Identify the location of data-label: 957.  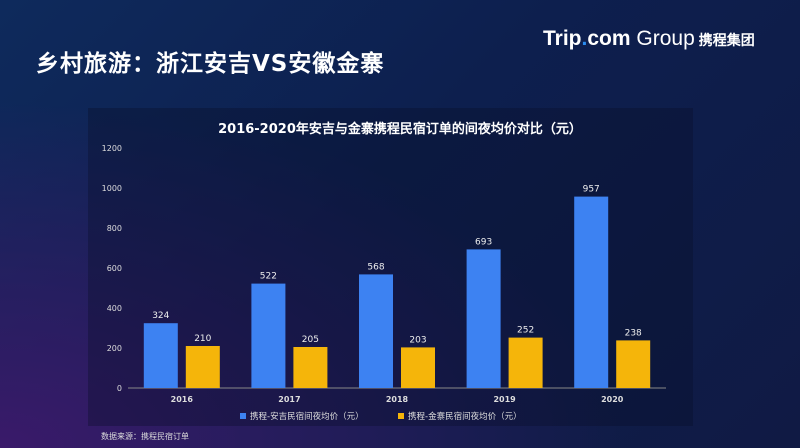
(591, 190).